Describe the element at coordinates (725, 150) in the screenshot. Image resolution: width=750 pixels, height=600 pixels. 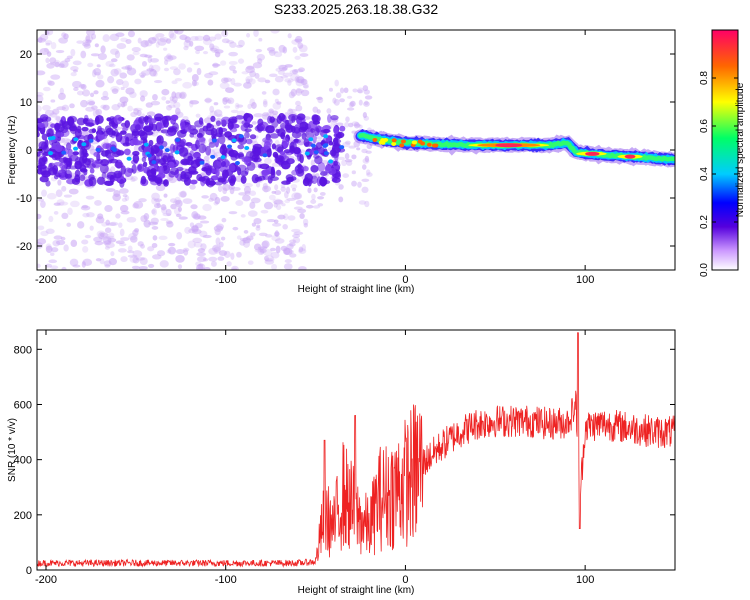
I see `colorbar-gradient` at that location.